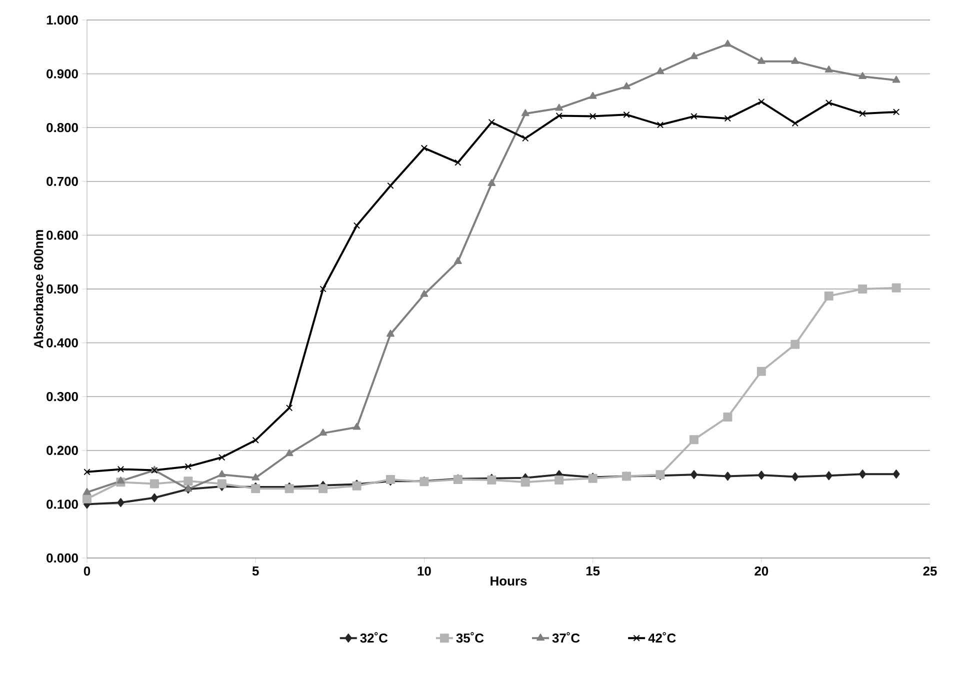  I want to click on y-tick-label: 0.800, so click(62, 127).